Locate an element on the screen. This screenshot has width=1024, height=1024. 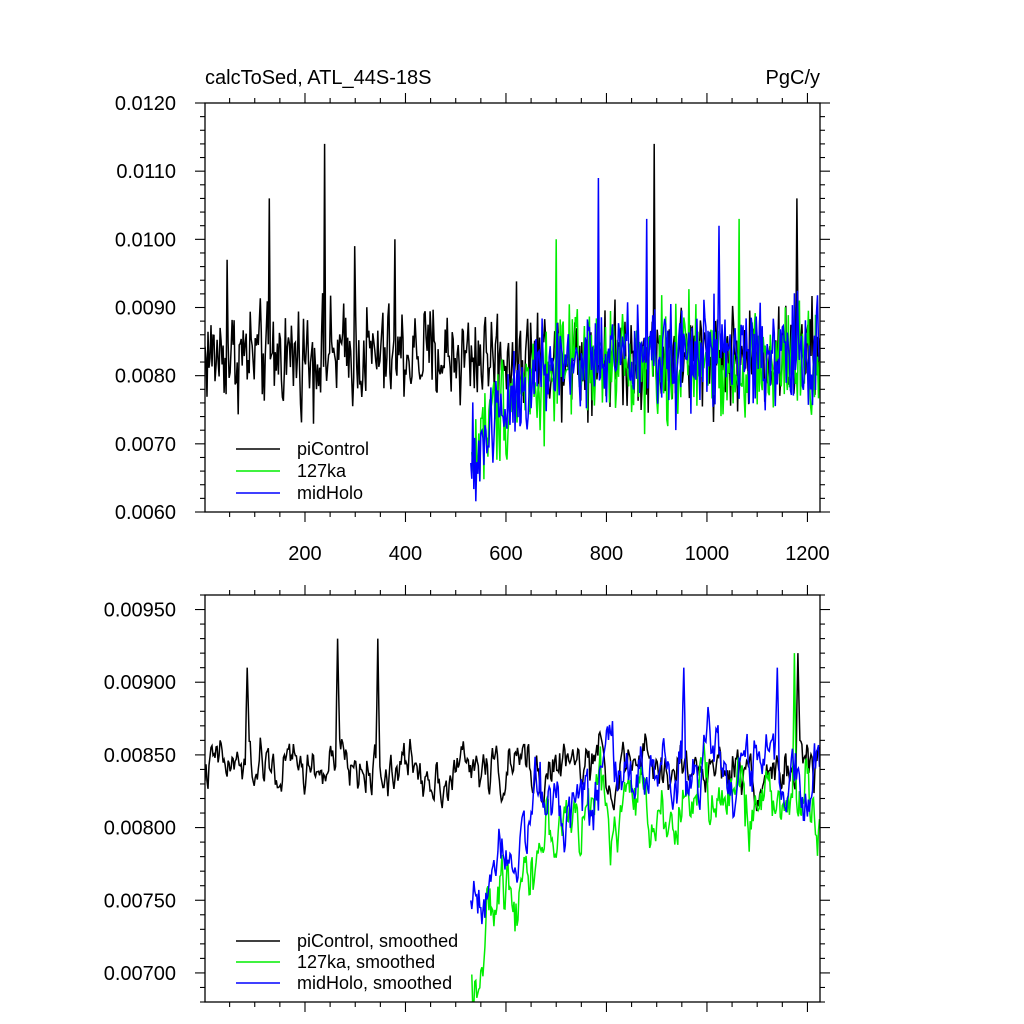
series-line-picontrol-smoothed is located at coordinates (512, 725).